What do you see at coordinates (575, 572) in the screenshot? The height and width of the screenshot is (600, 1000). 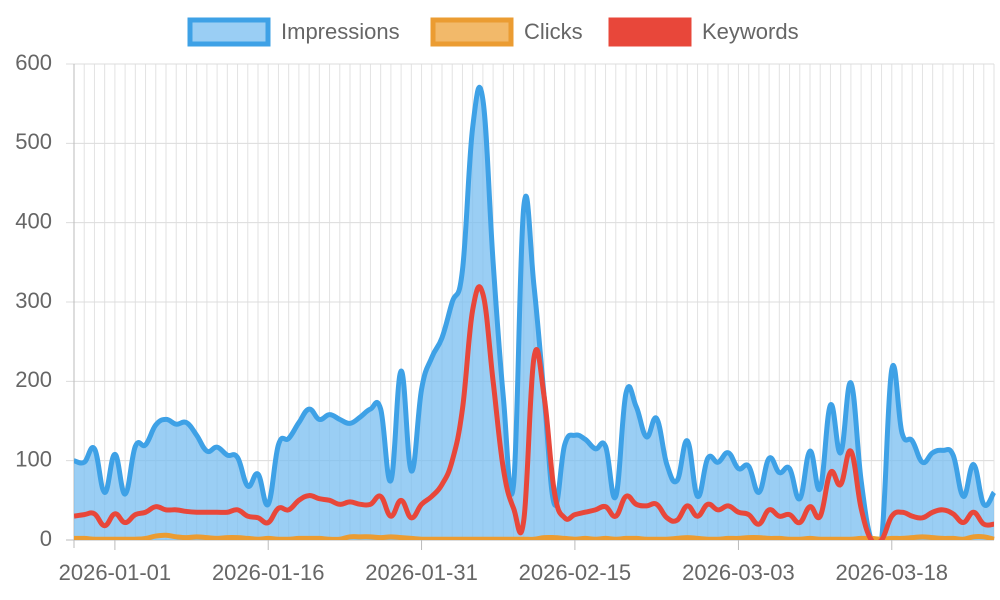 I see `x-tick-label: 2026-02-15` at bounding box center [575, 572].